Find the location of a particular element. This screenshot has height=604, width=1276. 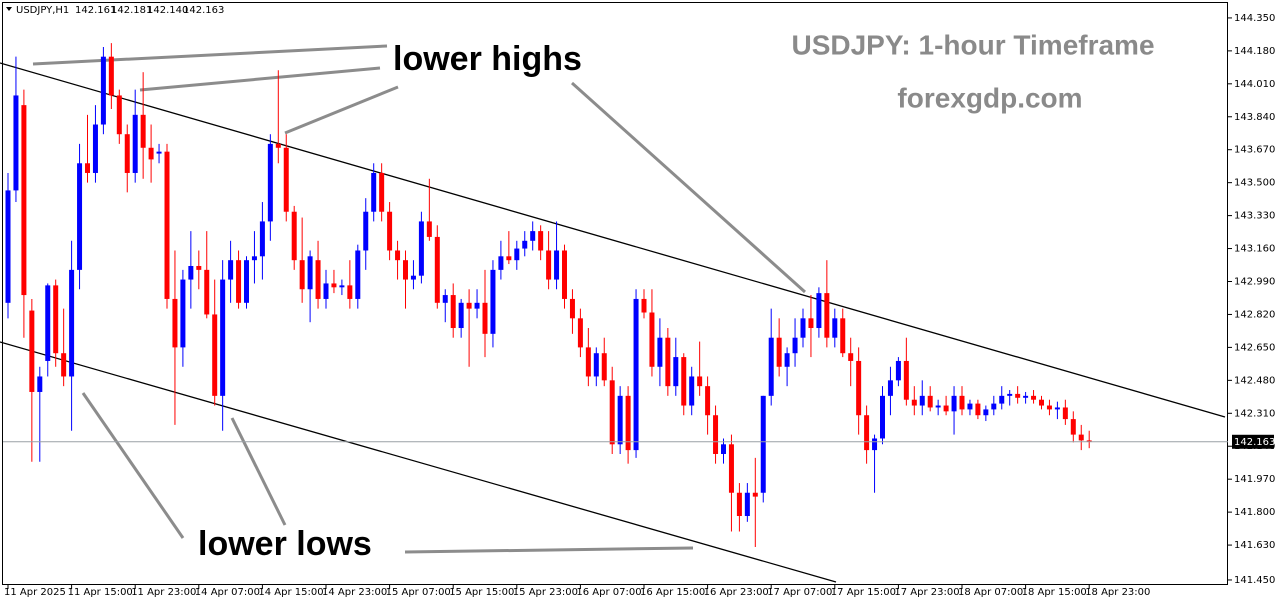

y-tick-label: 142.310 is located at coordinates (1254, 413).